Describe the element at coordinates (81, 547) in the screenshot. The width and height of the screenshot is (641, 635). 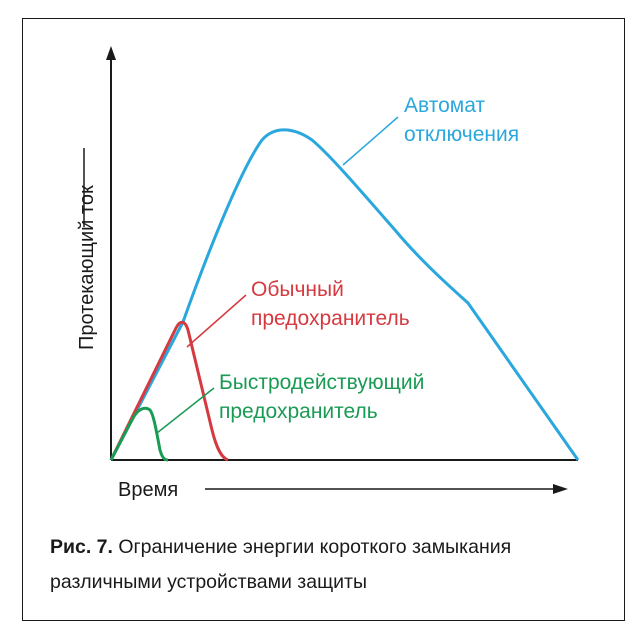
I see `figure-number: Рис. 7.` at that location.